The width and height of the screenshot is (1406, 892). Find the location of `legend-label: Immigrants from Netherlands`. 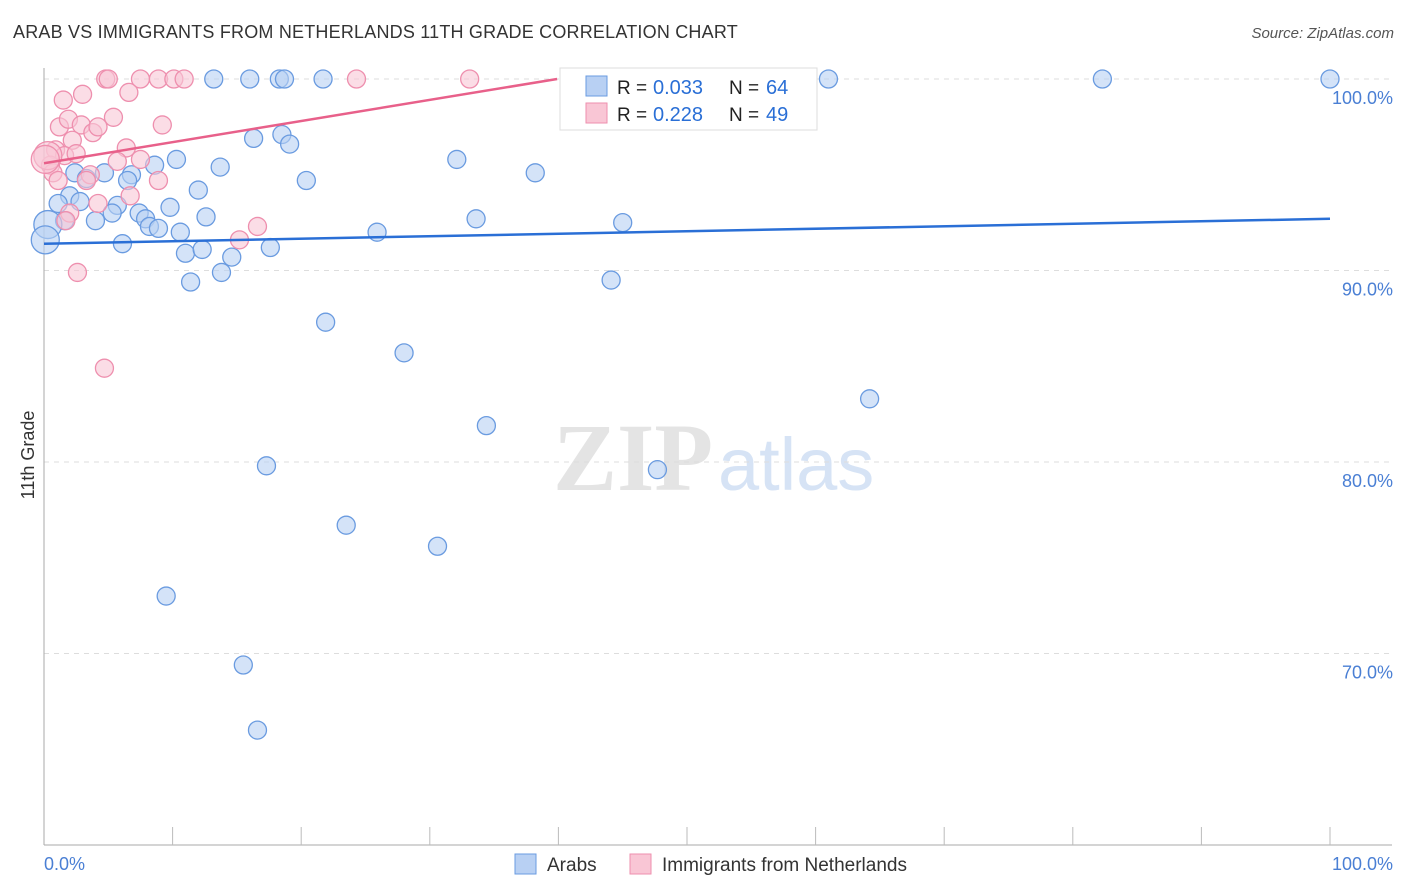

legend-label: Immigrants from Netherlands is located at coordinates (784, 865).